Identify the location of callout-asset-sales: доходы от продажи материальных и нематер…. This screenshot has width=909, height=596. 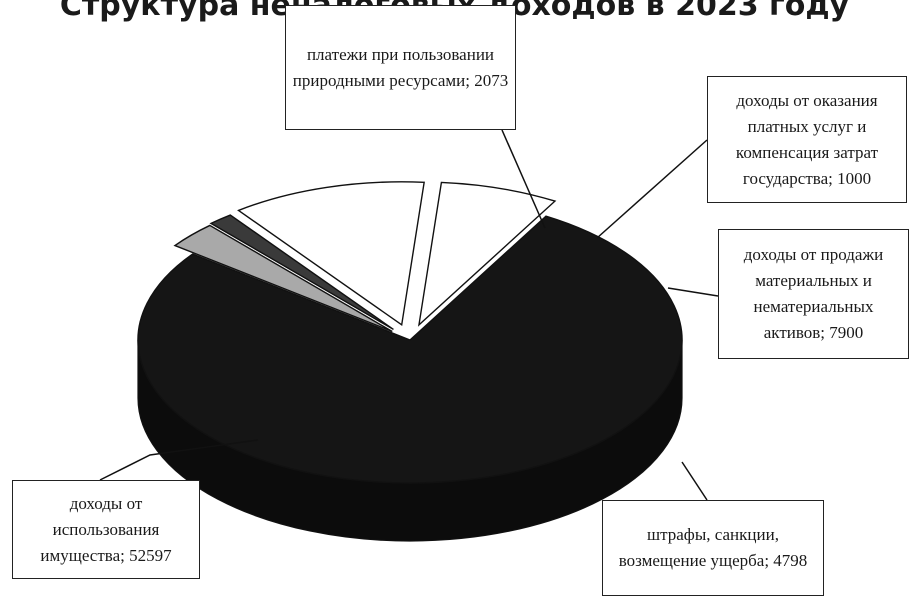
(813, 294).